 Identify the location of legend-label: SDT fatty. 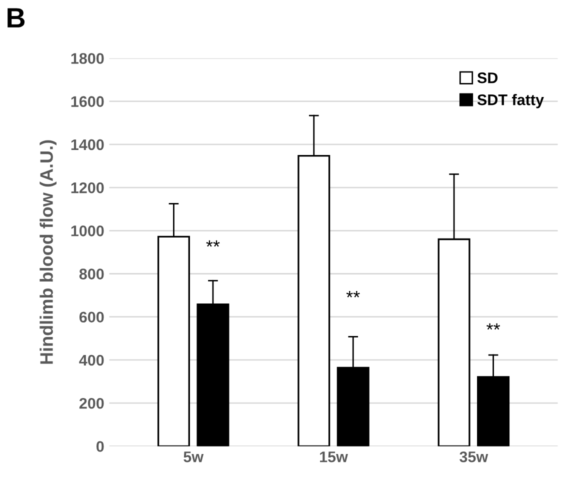
(510, 101).